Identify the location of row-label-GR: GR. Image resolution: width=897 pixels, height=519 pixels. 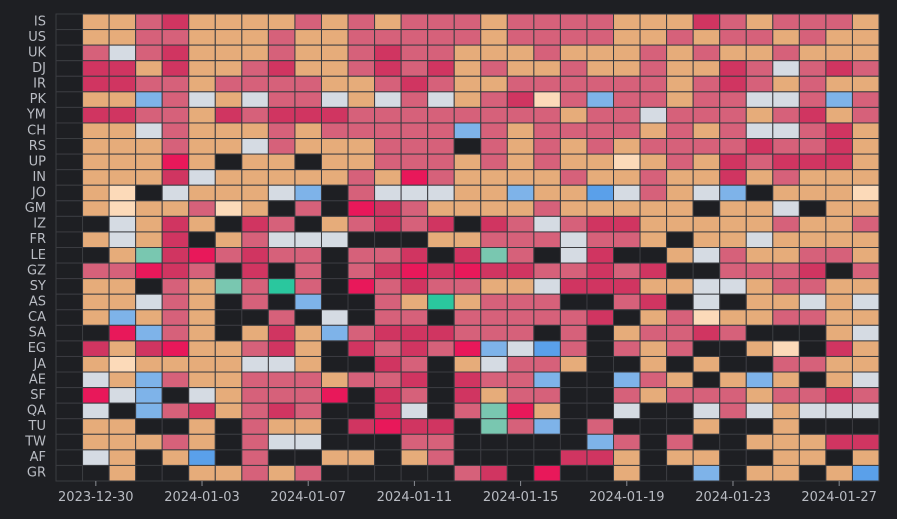
(36, 473).